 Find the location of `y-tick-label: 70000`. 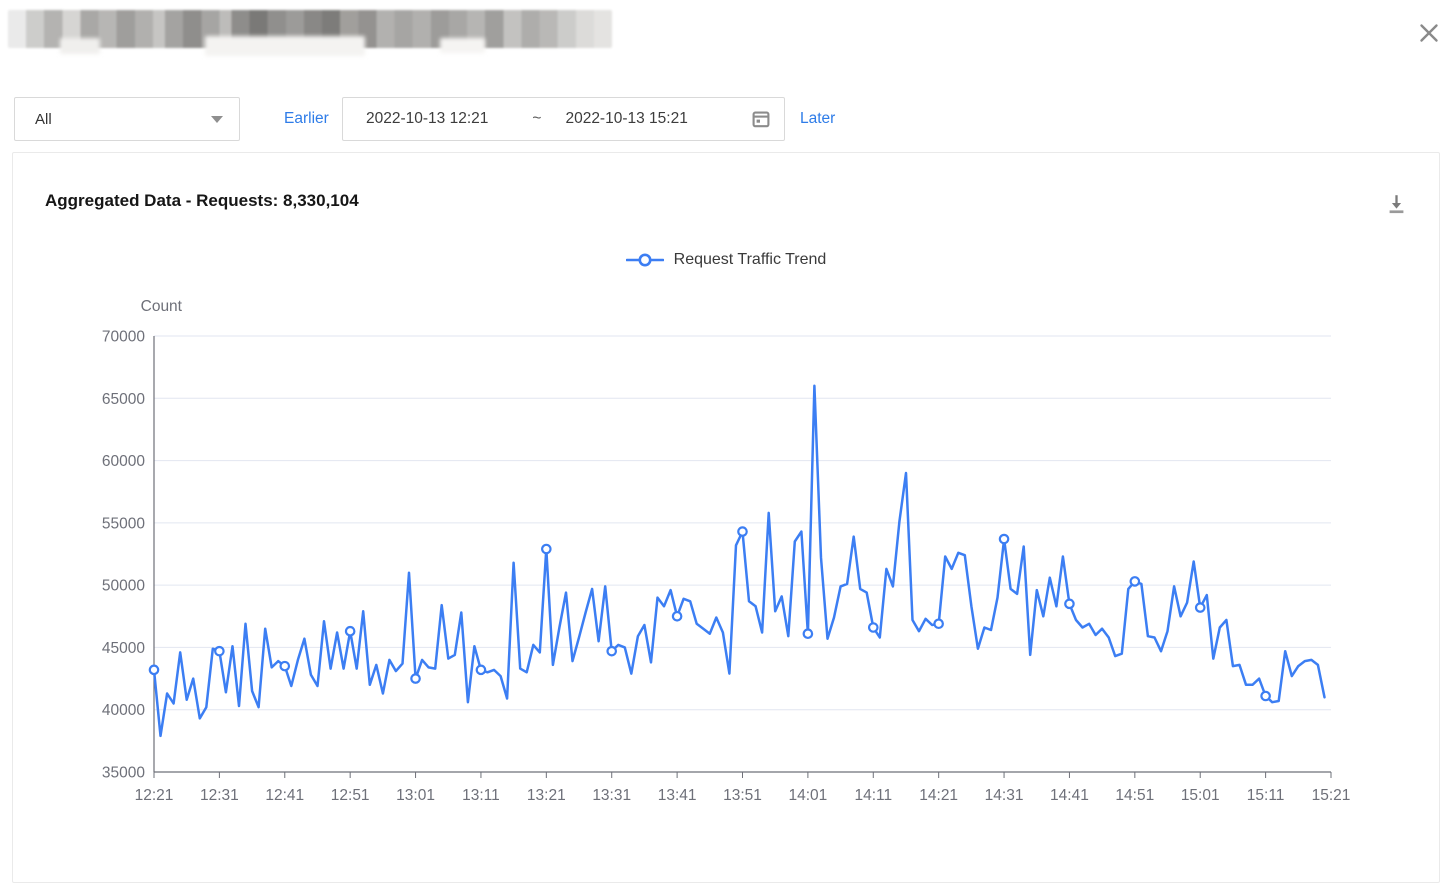

y-tick-label: 70000 is located at coordinates (123, 337).